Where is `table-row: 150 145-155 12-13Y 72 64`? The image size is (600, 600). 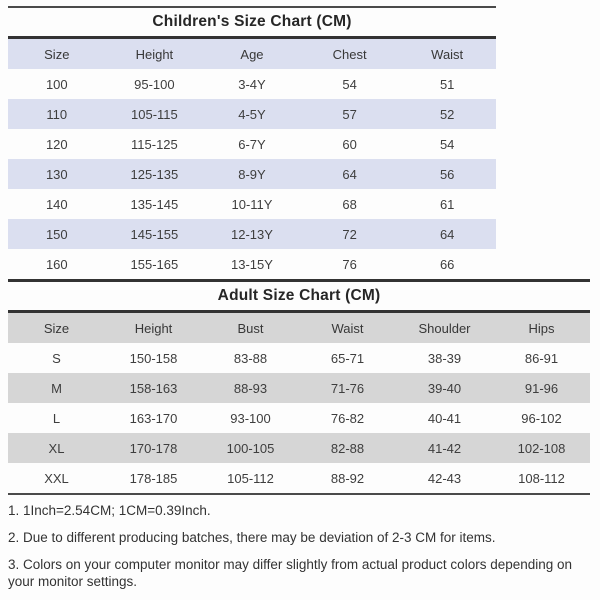
table-row: 150 145-155 12-13Y 72 64 is located at coordinates (252, 234).